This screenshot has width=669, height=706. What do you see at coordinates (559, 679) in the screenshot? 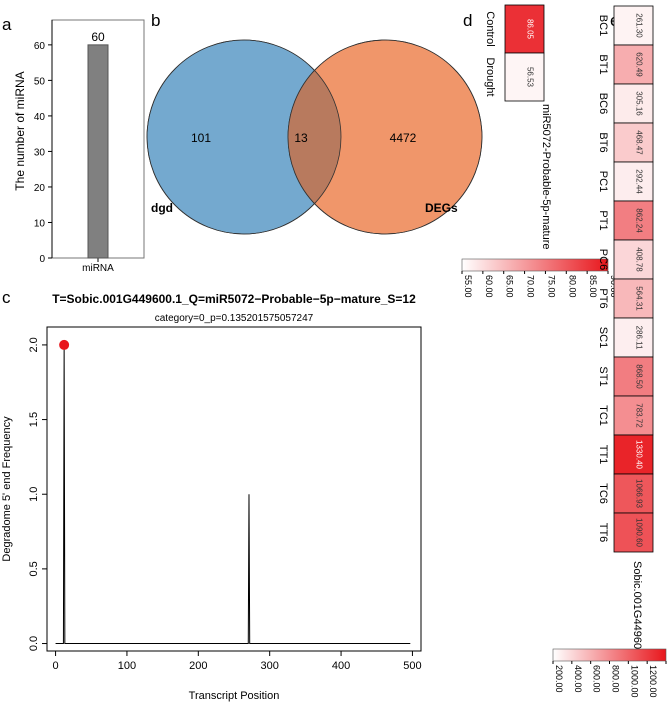
I see `colorbar-tick-label: 200.00` at bounding box center [559, 679].